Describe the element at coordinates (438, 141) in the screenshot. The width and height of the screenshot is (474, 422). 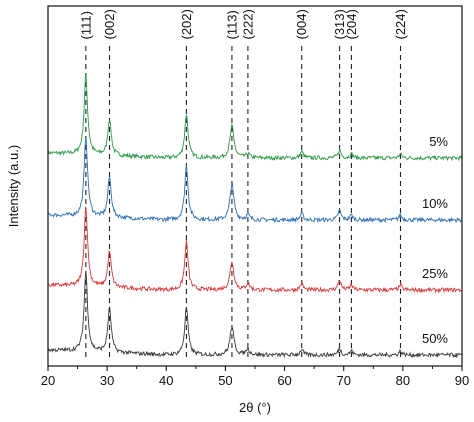
I see `series-label-0: 5%` at that location.